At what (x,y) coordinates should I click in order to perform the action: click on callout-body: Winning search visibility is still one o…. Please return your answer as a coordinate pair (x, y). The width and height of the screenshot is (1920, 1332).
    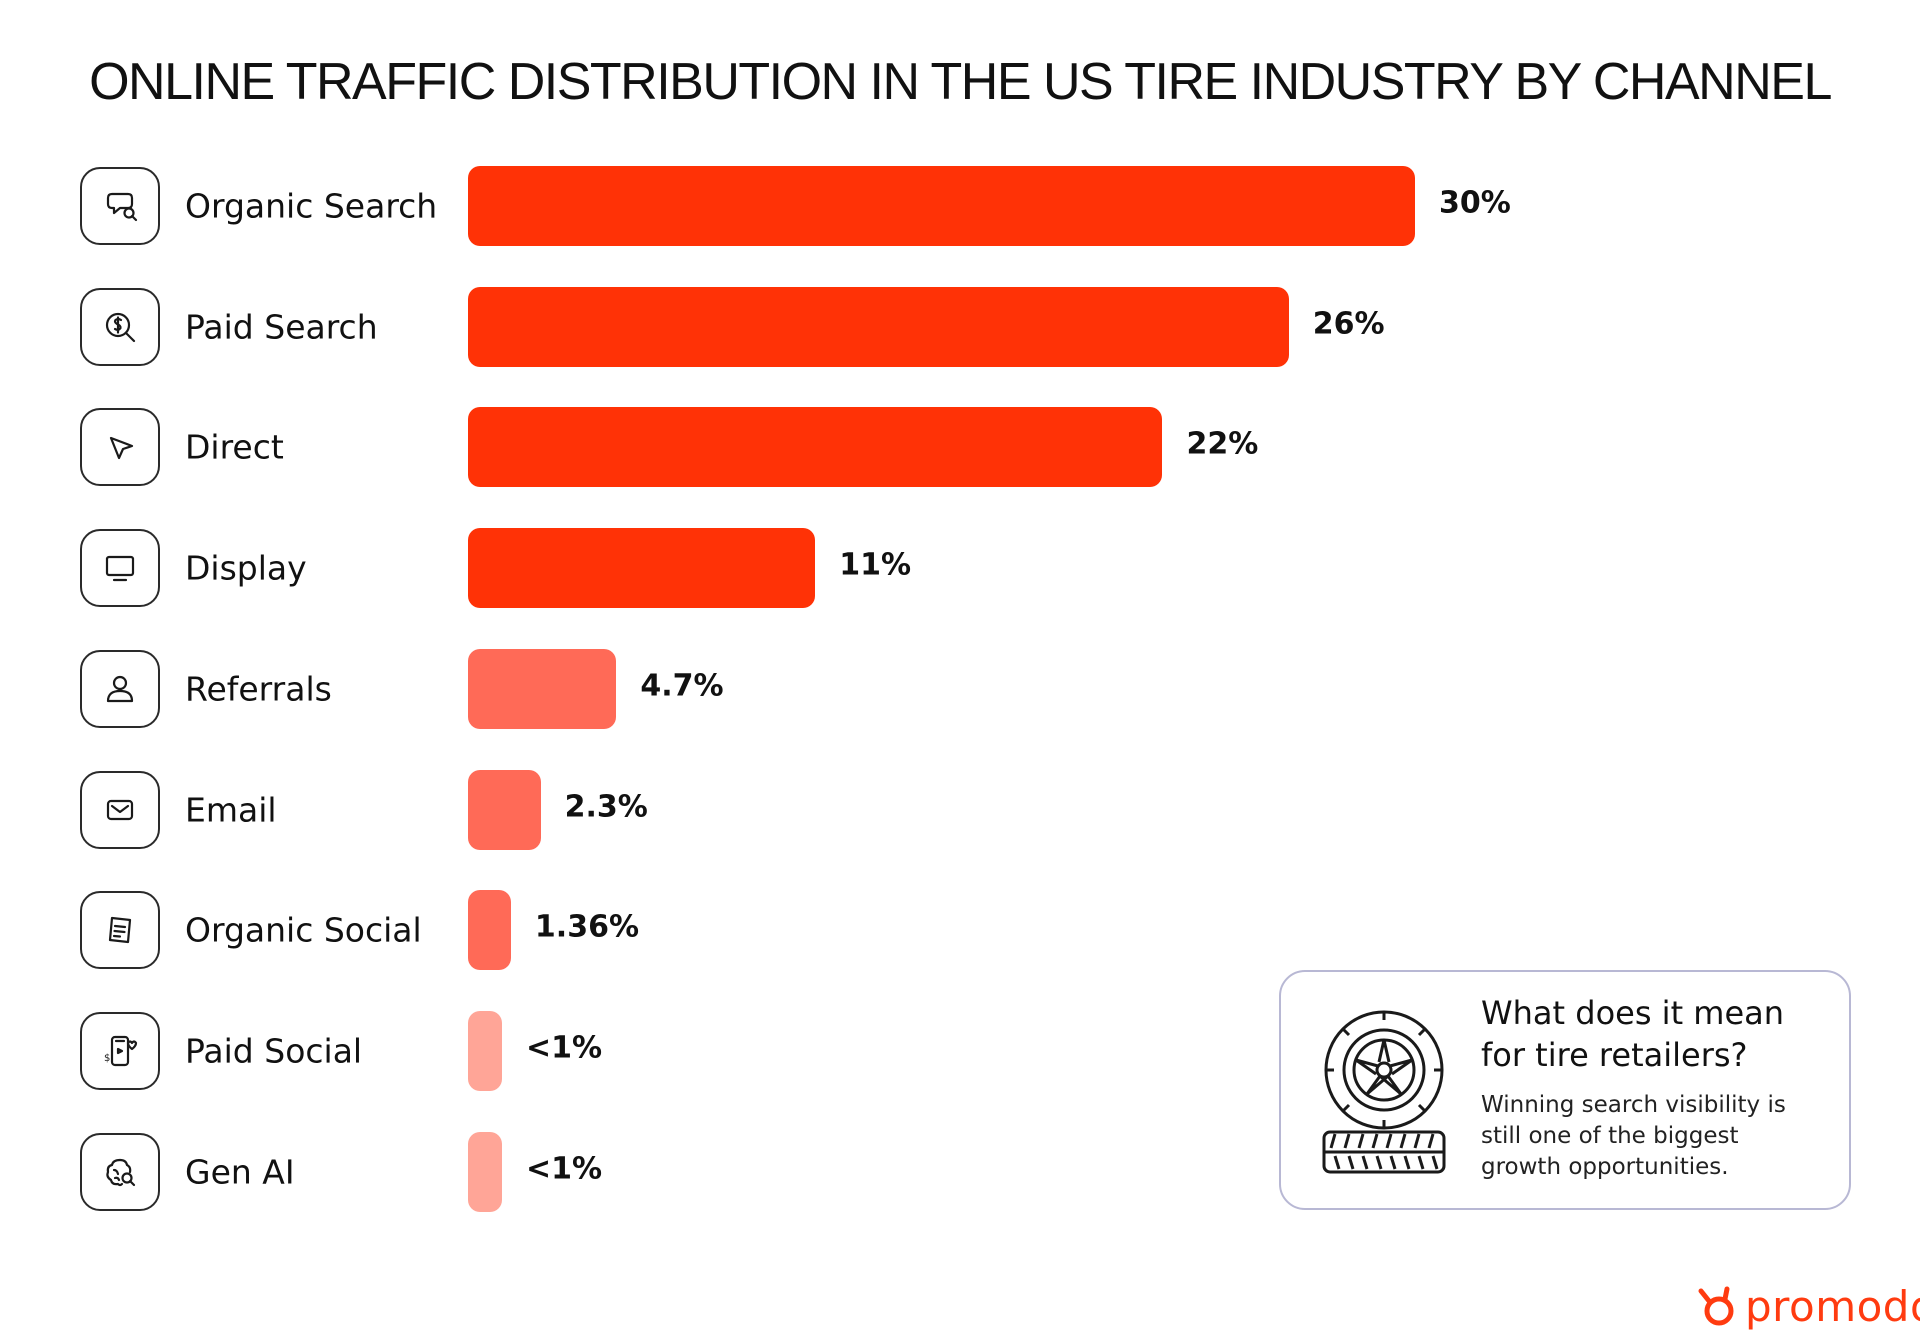
    Looking at the image, I should click on (1633, 1136).